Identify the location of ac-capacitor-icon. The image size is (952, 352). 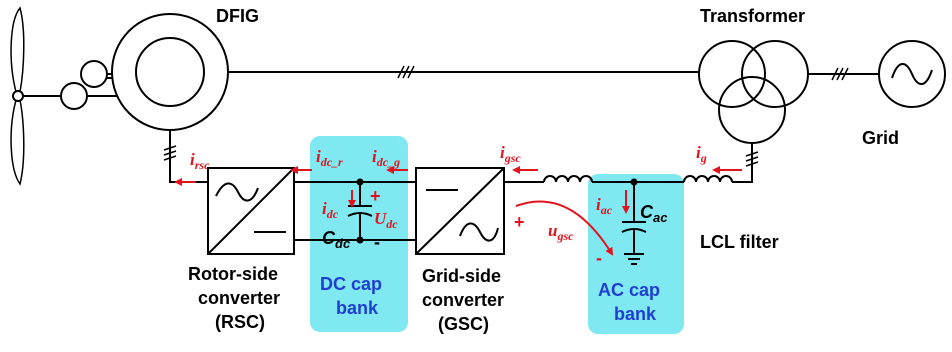
(634, 218).